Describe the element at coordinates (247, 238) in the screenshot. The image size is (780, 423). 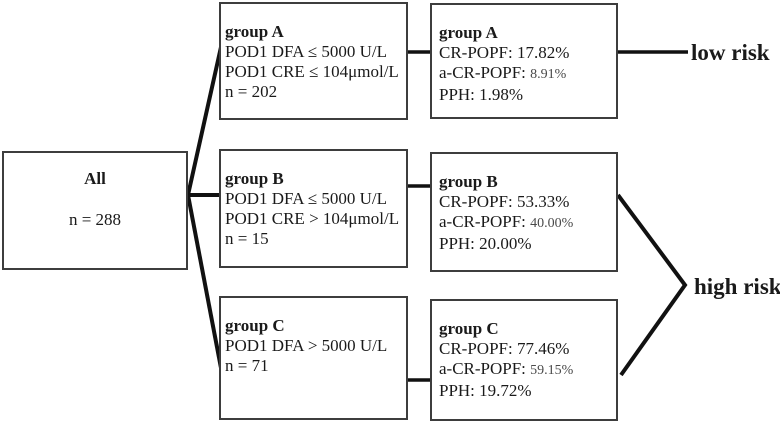
I see `group-b-criteria-count: n = 15` at that location.